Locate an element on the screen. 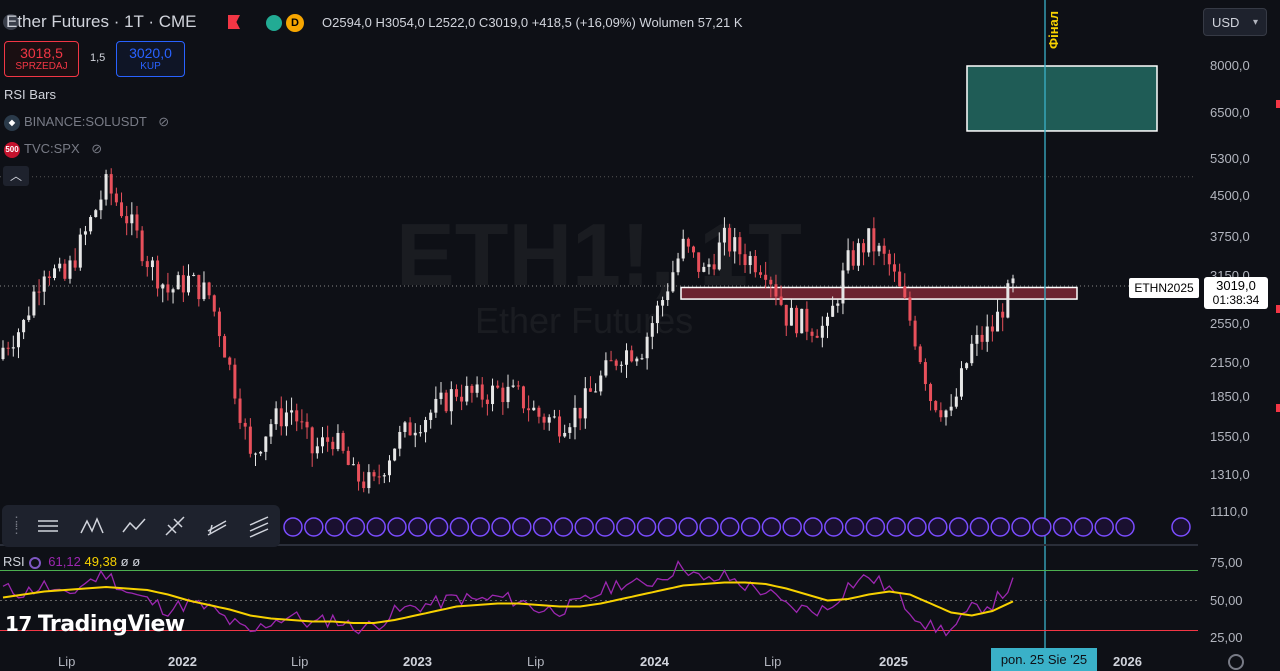  lines-tool-icon is located at coordinates (48, 526).